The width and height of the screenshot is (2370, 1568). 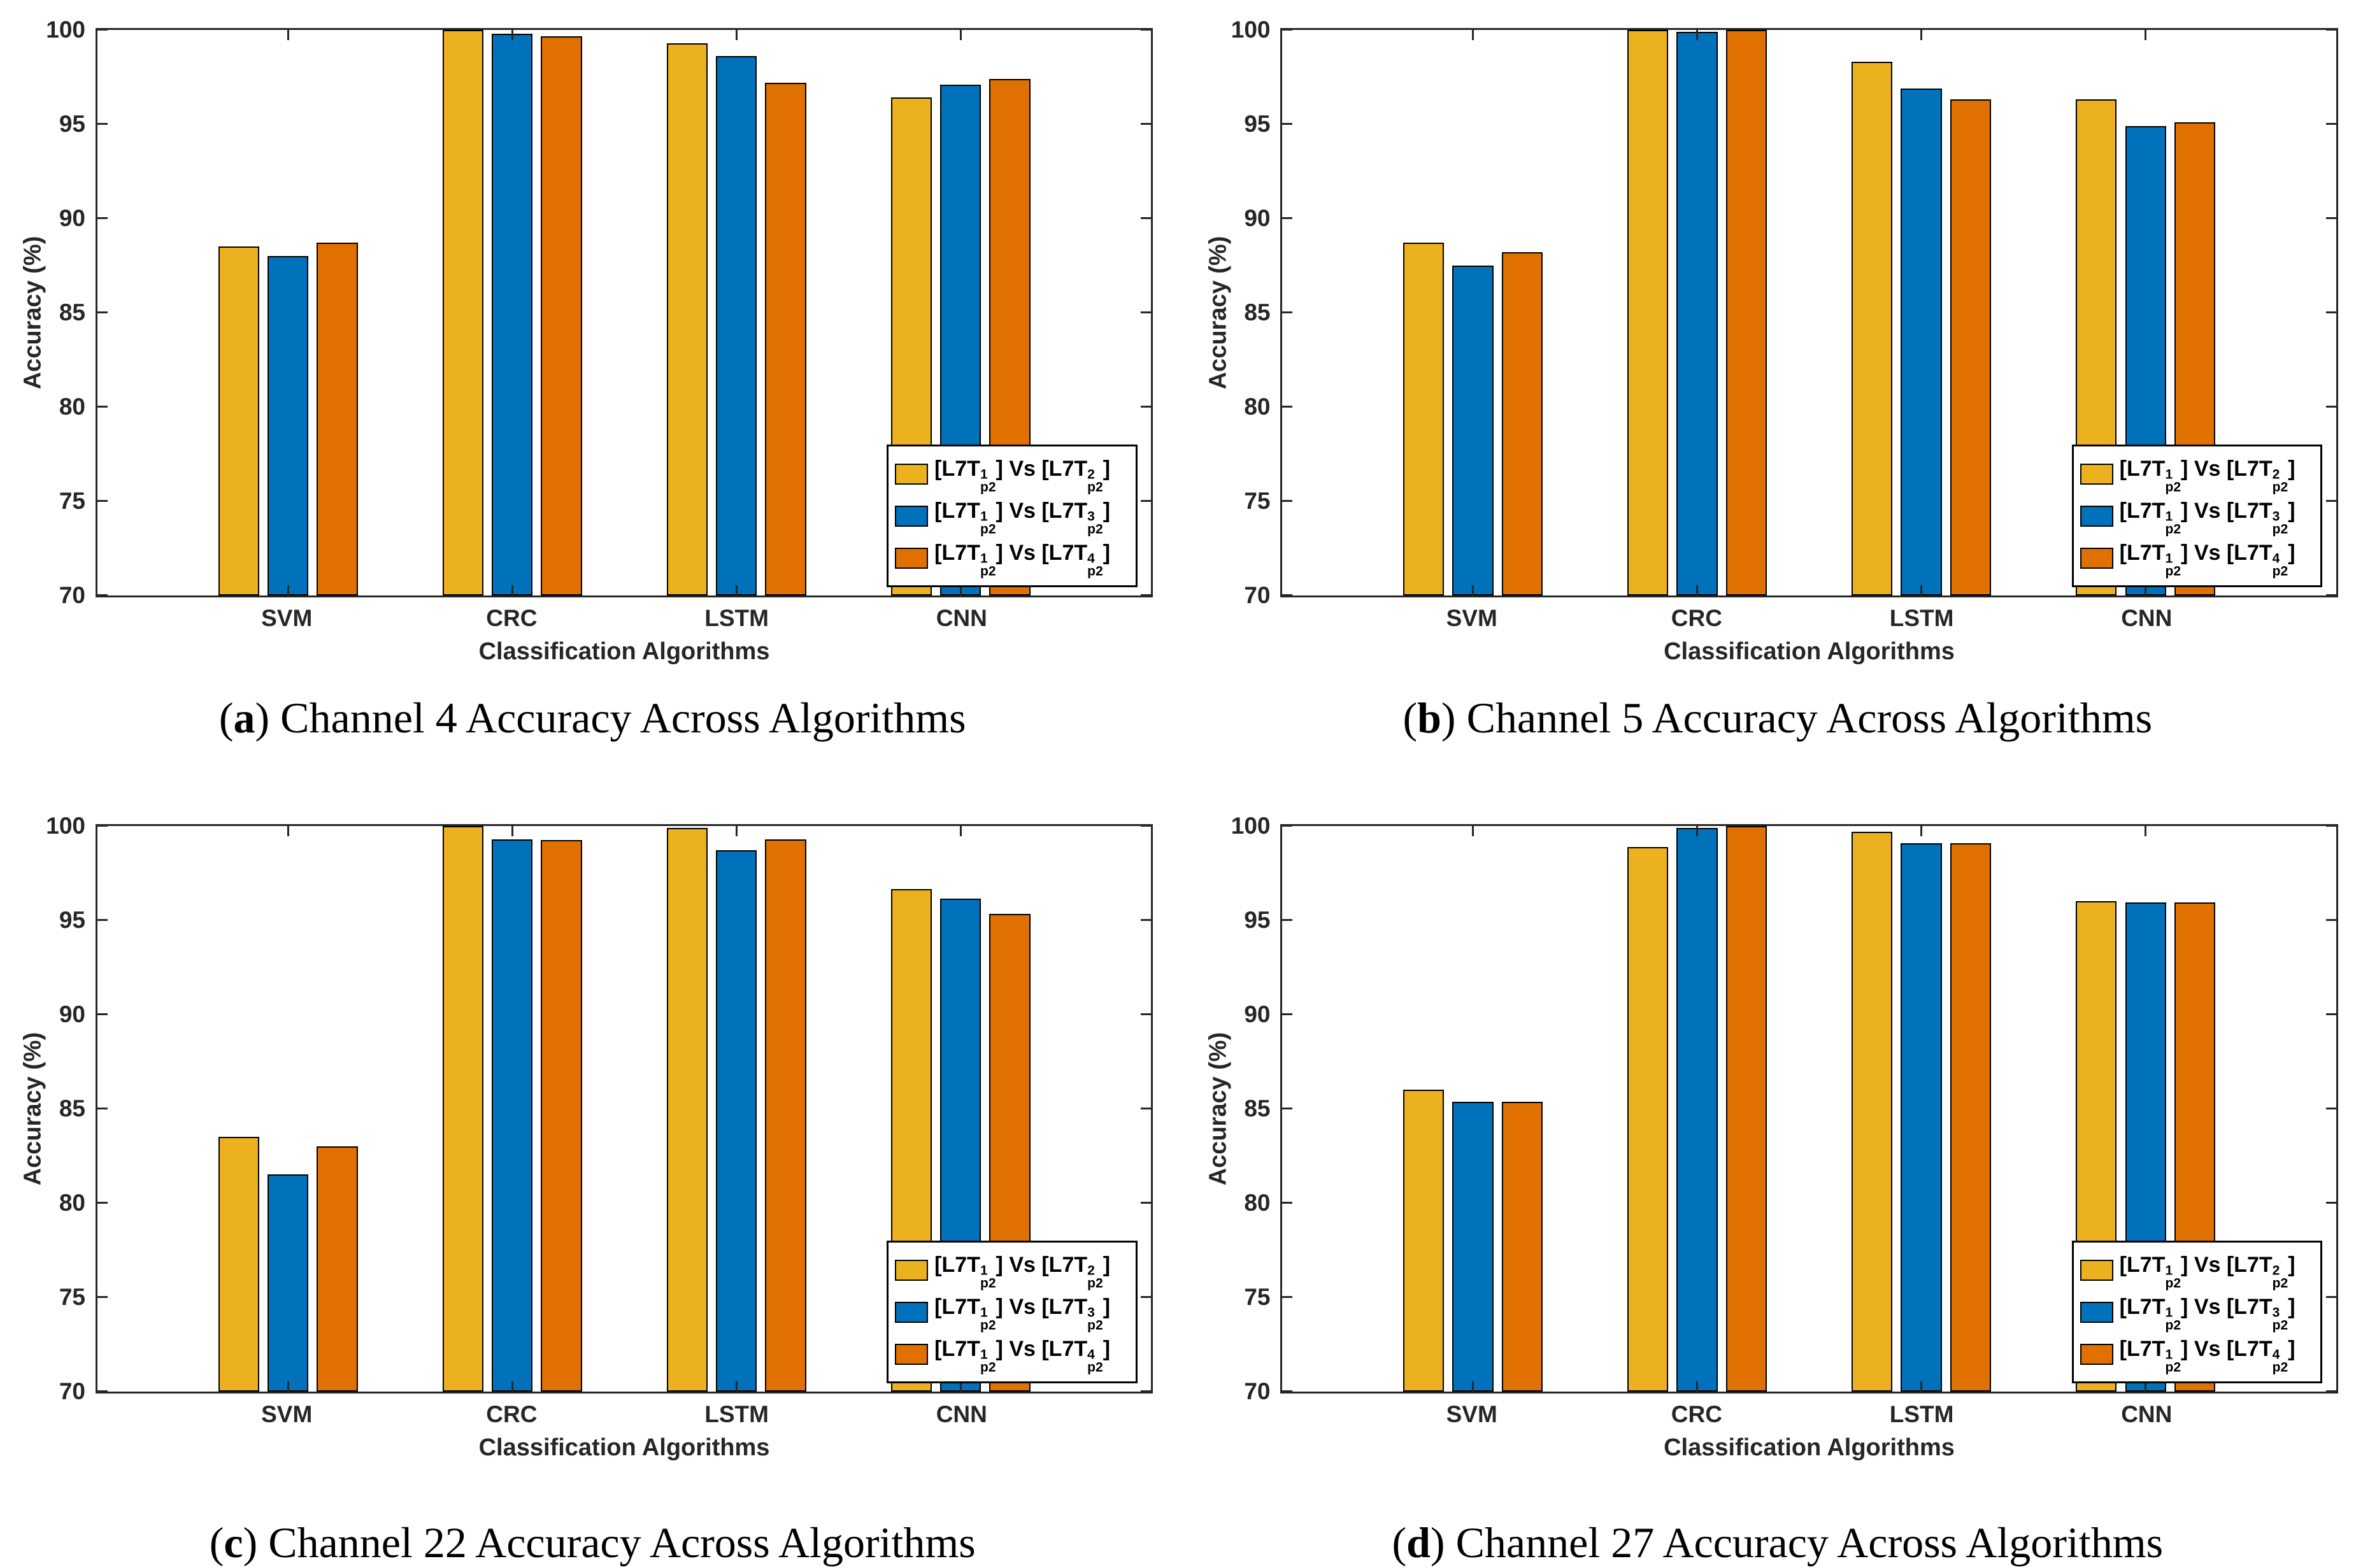 What do you see at coordinates (43, 312) in the screenshot?
I see `y-tick-label: 85` at bounding box center [43, 312].